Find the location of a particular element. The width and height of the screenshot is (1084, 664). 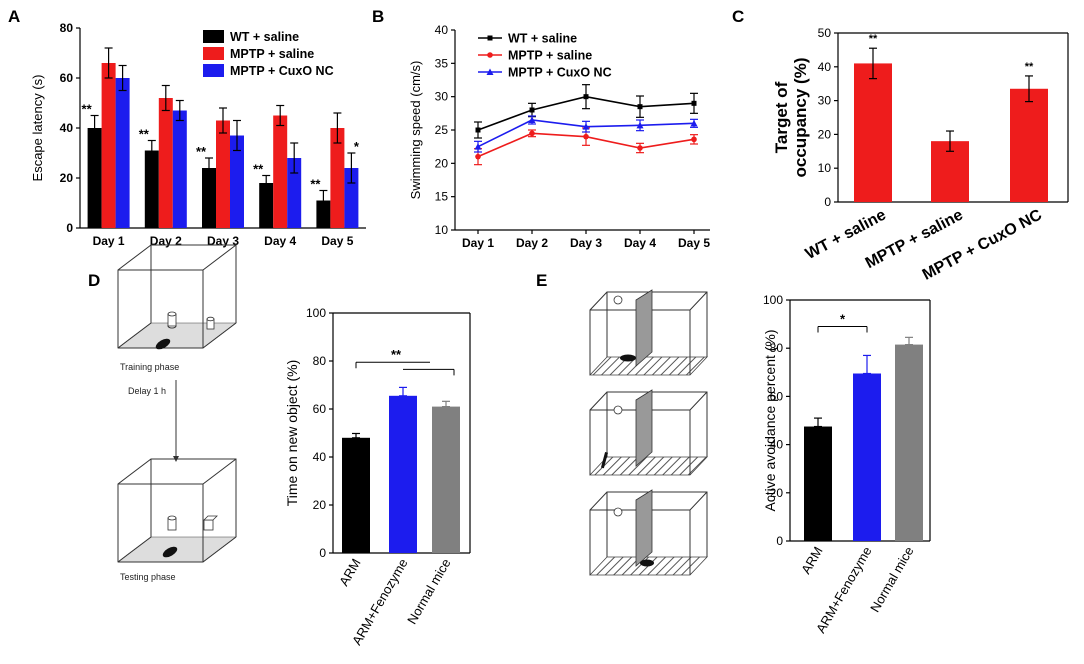

chart-c-y-tick-label: 30 is located at coordinates (825, 101).